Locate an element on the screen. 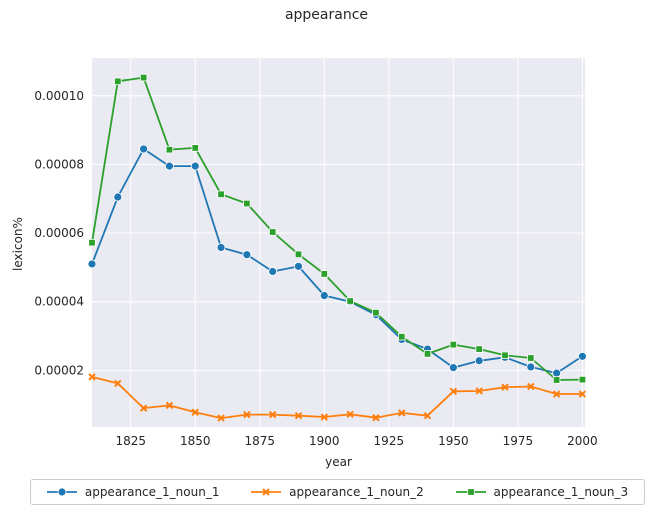  x-tick-label: 1900 is located at coordinates (324, 441).